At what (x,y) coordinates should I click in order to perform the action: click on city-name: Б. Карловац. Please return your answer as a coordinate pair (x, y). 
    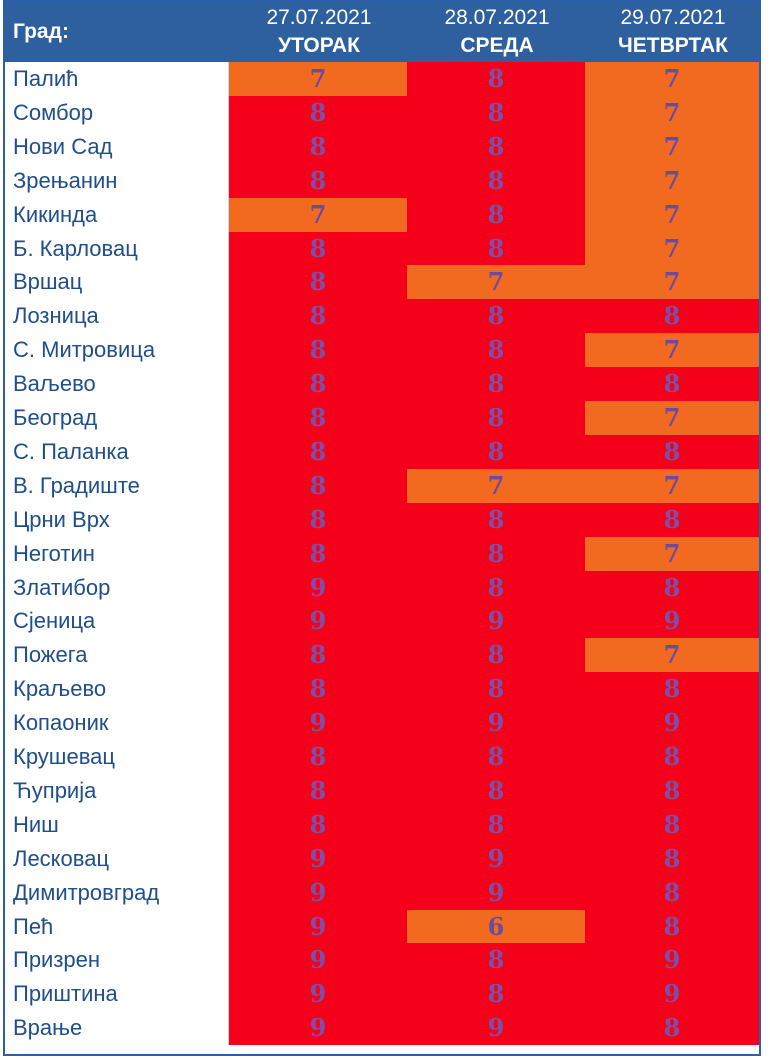
    Looking at the image, I should click on (117, 248).